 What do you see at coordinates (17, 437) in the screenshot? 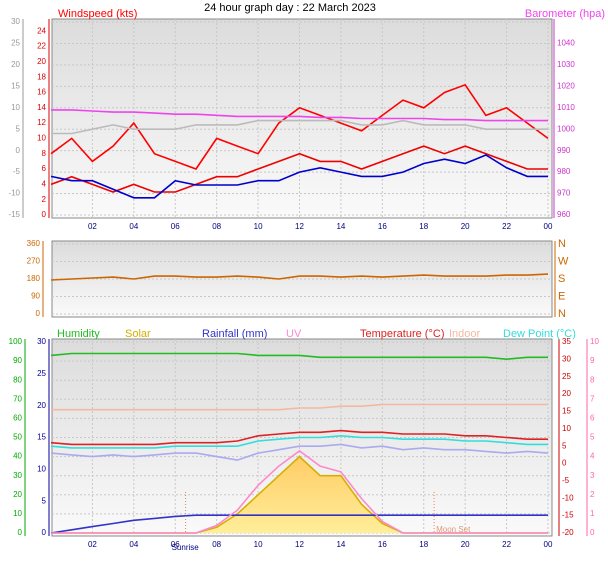
I see `y-tick-label: 50` at bounding box center [17, 437].